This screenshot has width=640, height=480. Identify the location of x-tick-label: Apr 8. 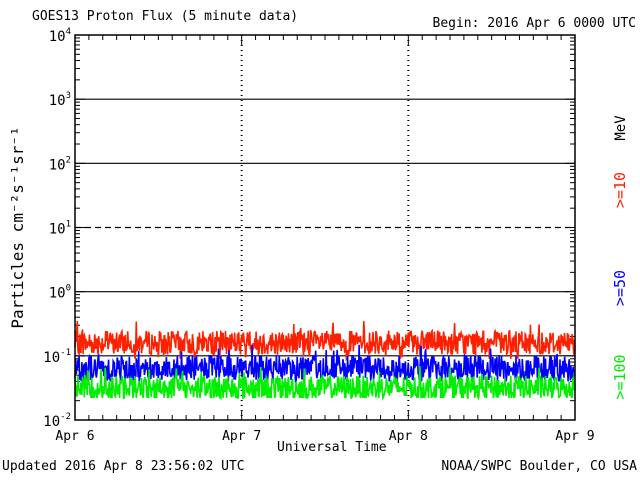
(408, 436).